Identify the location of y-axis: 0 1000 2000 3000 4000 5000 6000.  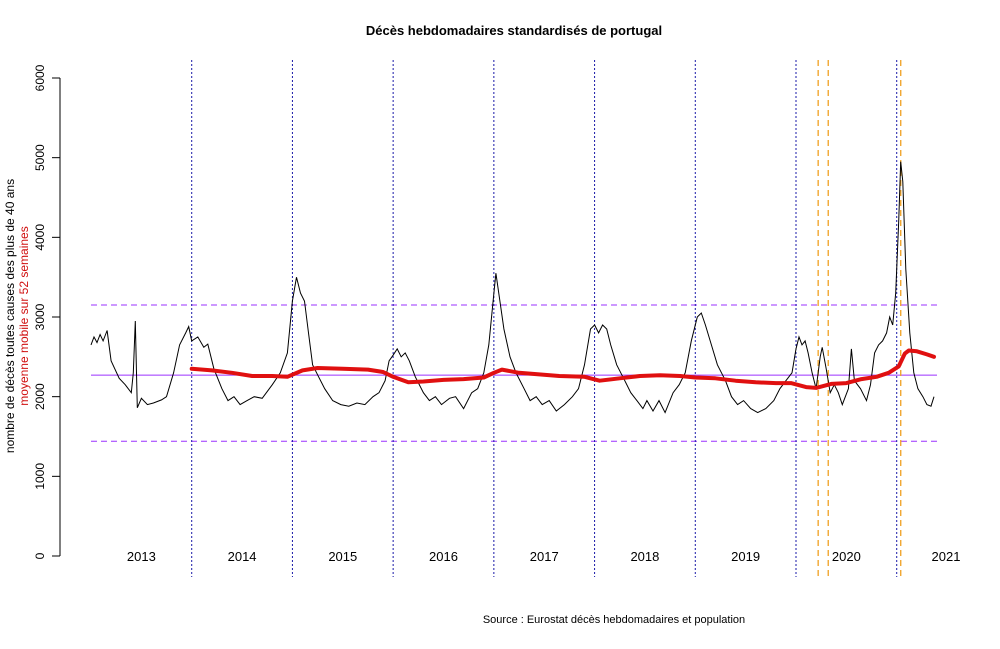
(47, 311).